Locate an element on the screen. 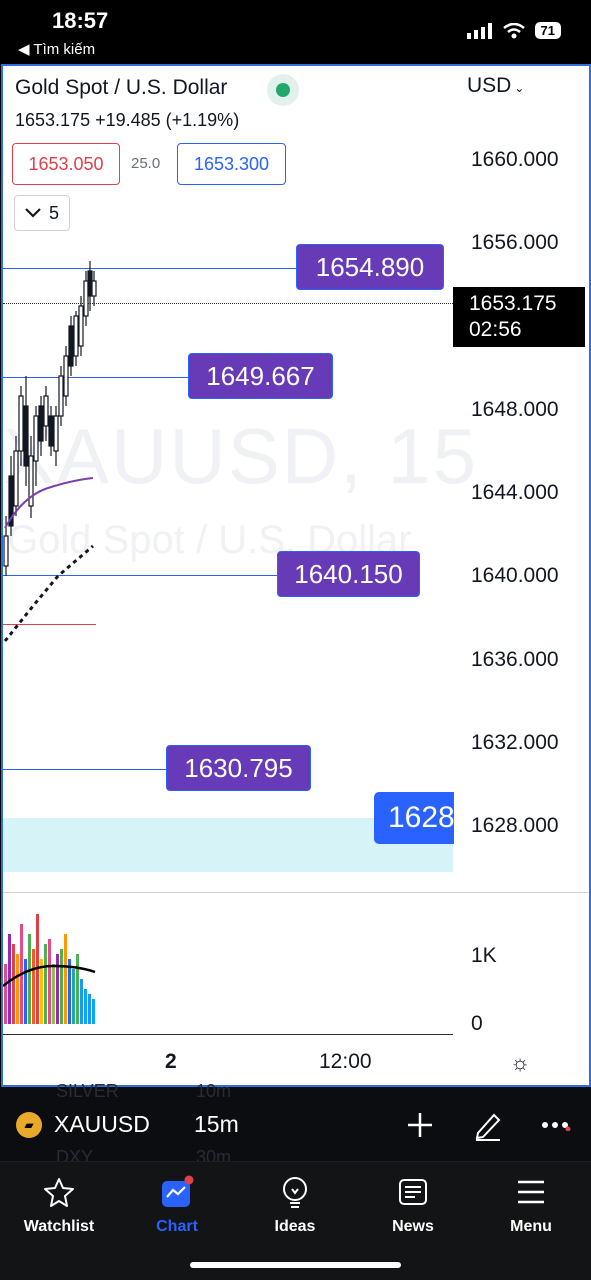  tab-label: Chart is located at coordinates (177, 1227).